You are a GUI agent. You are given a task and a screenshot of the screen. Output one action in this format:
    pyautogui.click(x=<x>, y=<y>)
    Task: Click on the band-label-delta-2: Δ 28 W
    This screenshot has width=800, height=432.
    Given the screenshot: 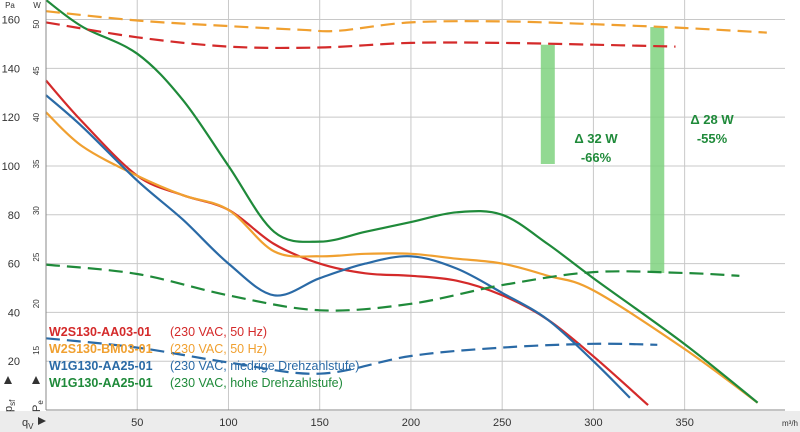 What is the action you would take?
    pyautogui.click(x=712, y=119)
    